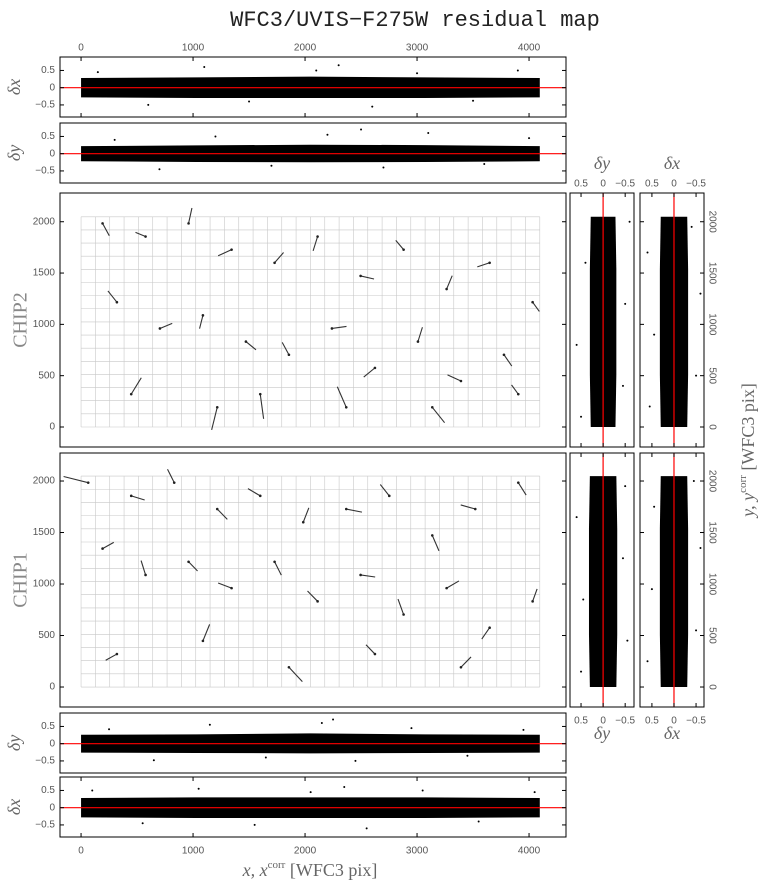 This screenshot has height=884, width=763. What do you see at coordinates (415, 20) in the screenshot?
I see `figure-title: WFC3/UVIS−F275W residual map` at bounding box center [415, 20].